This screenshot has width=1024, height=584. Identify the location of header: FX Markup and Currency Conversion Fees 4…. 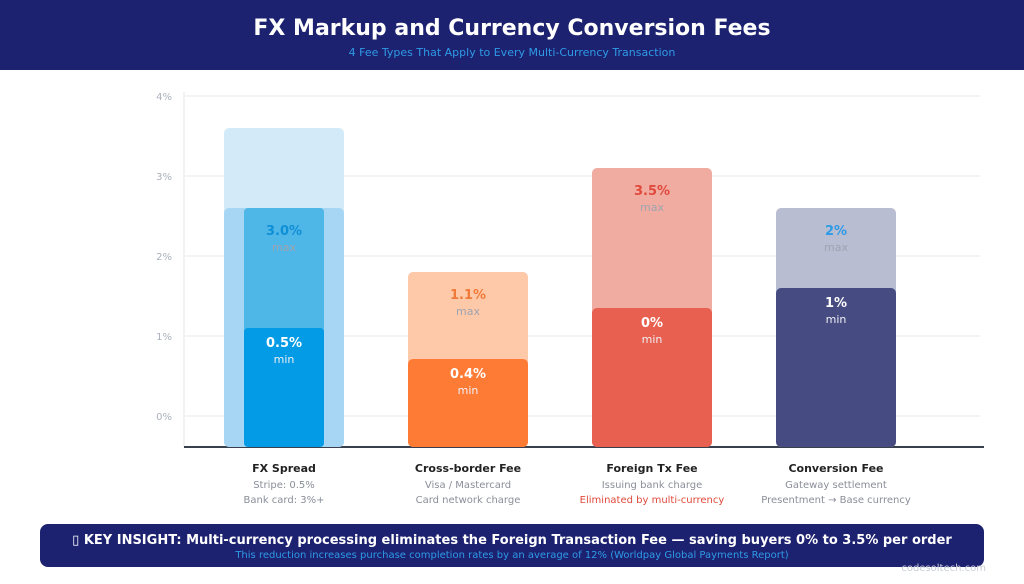
(512, 35).